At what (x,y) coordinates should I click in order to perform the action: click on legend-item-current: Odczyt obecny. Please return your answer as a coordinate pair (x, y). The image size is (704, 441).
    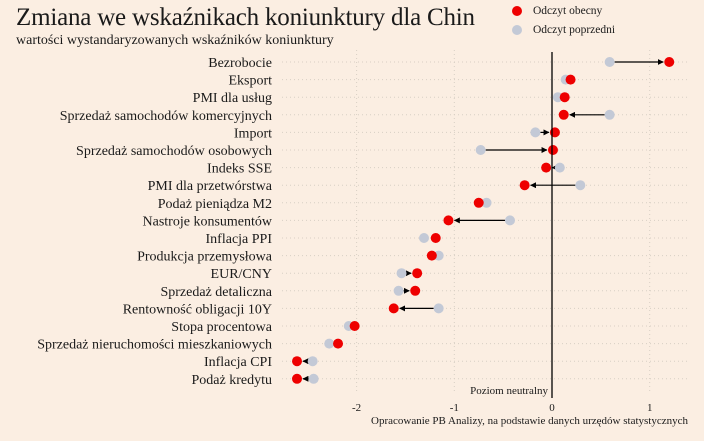
    Looking at the image, I should click on (557, 11).